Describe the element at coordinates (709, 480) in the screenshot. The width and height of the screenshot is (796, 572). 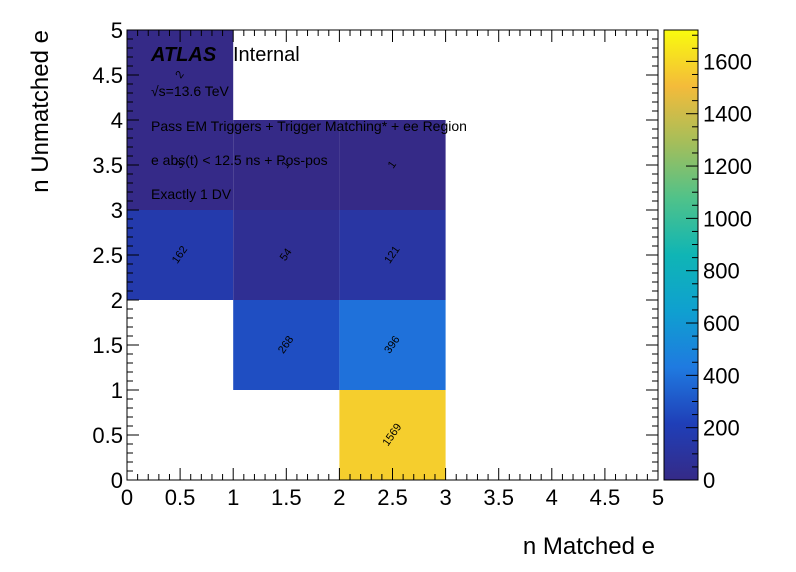
I see `colorbar-tick-label: 0` at that location.